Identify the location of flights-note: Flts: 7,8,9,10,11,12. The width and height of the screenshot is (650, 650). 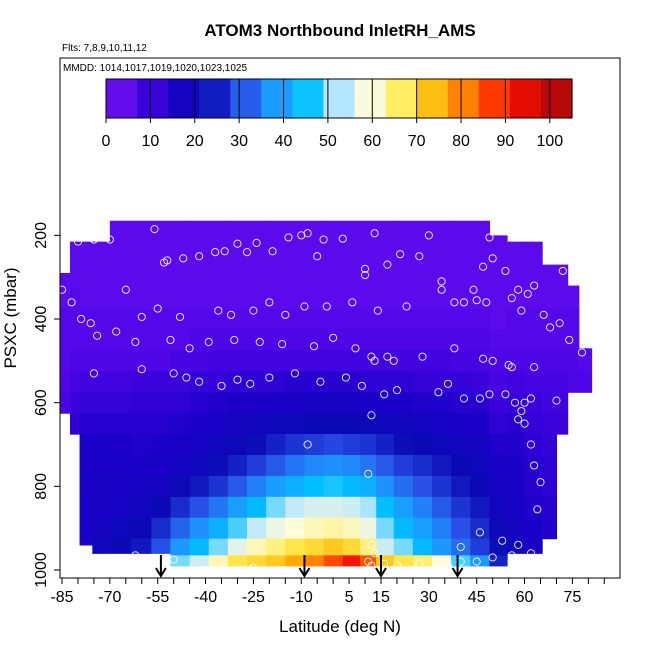
(104, 48).